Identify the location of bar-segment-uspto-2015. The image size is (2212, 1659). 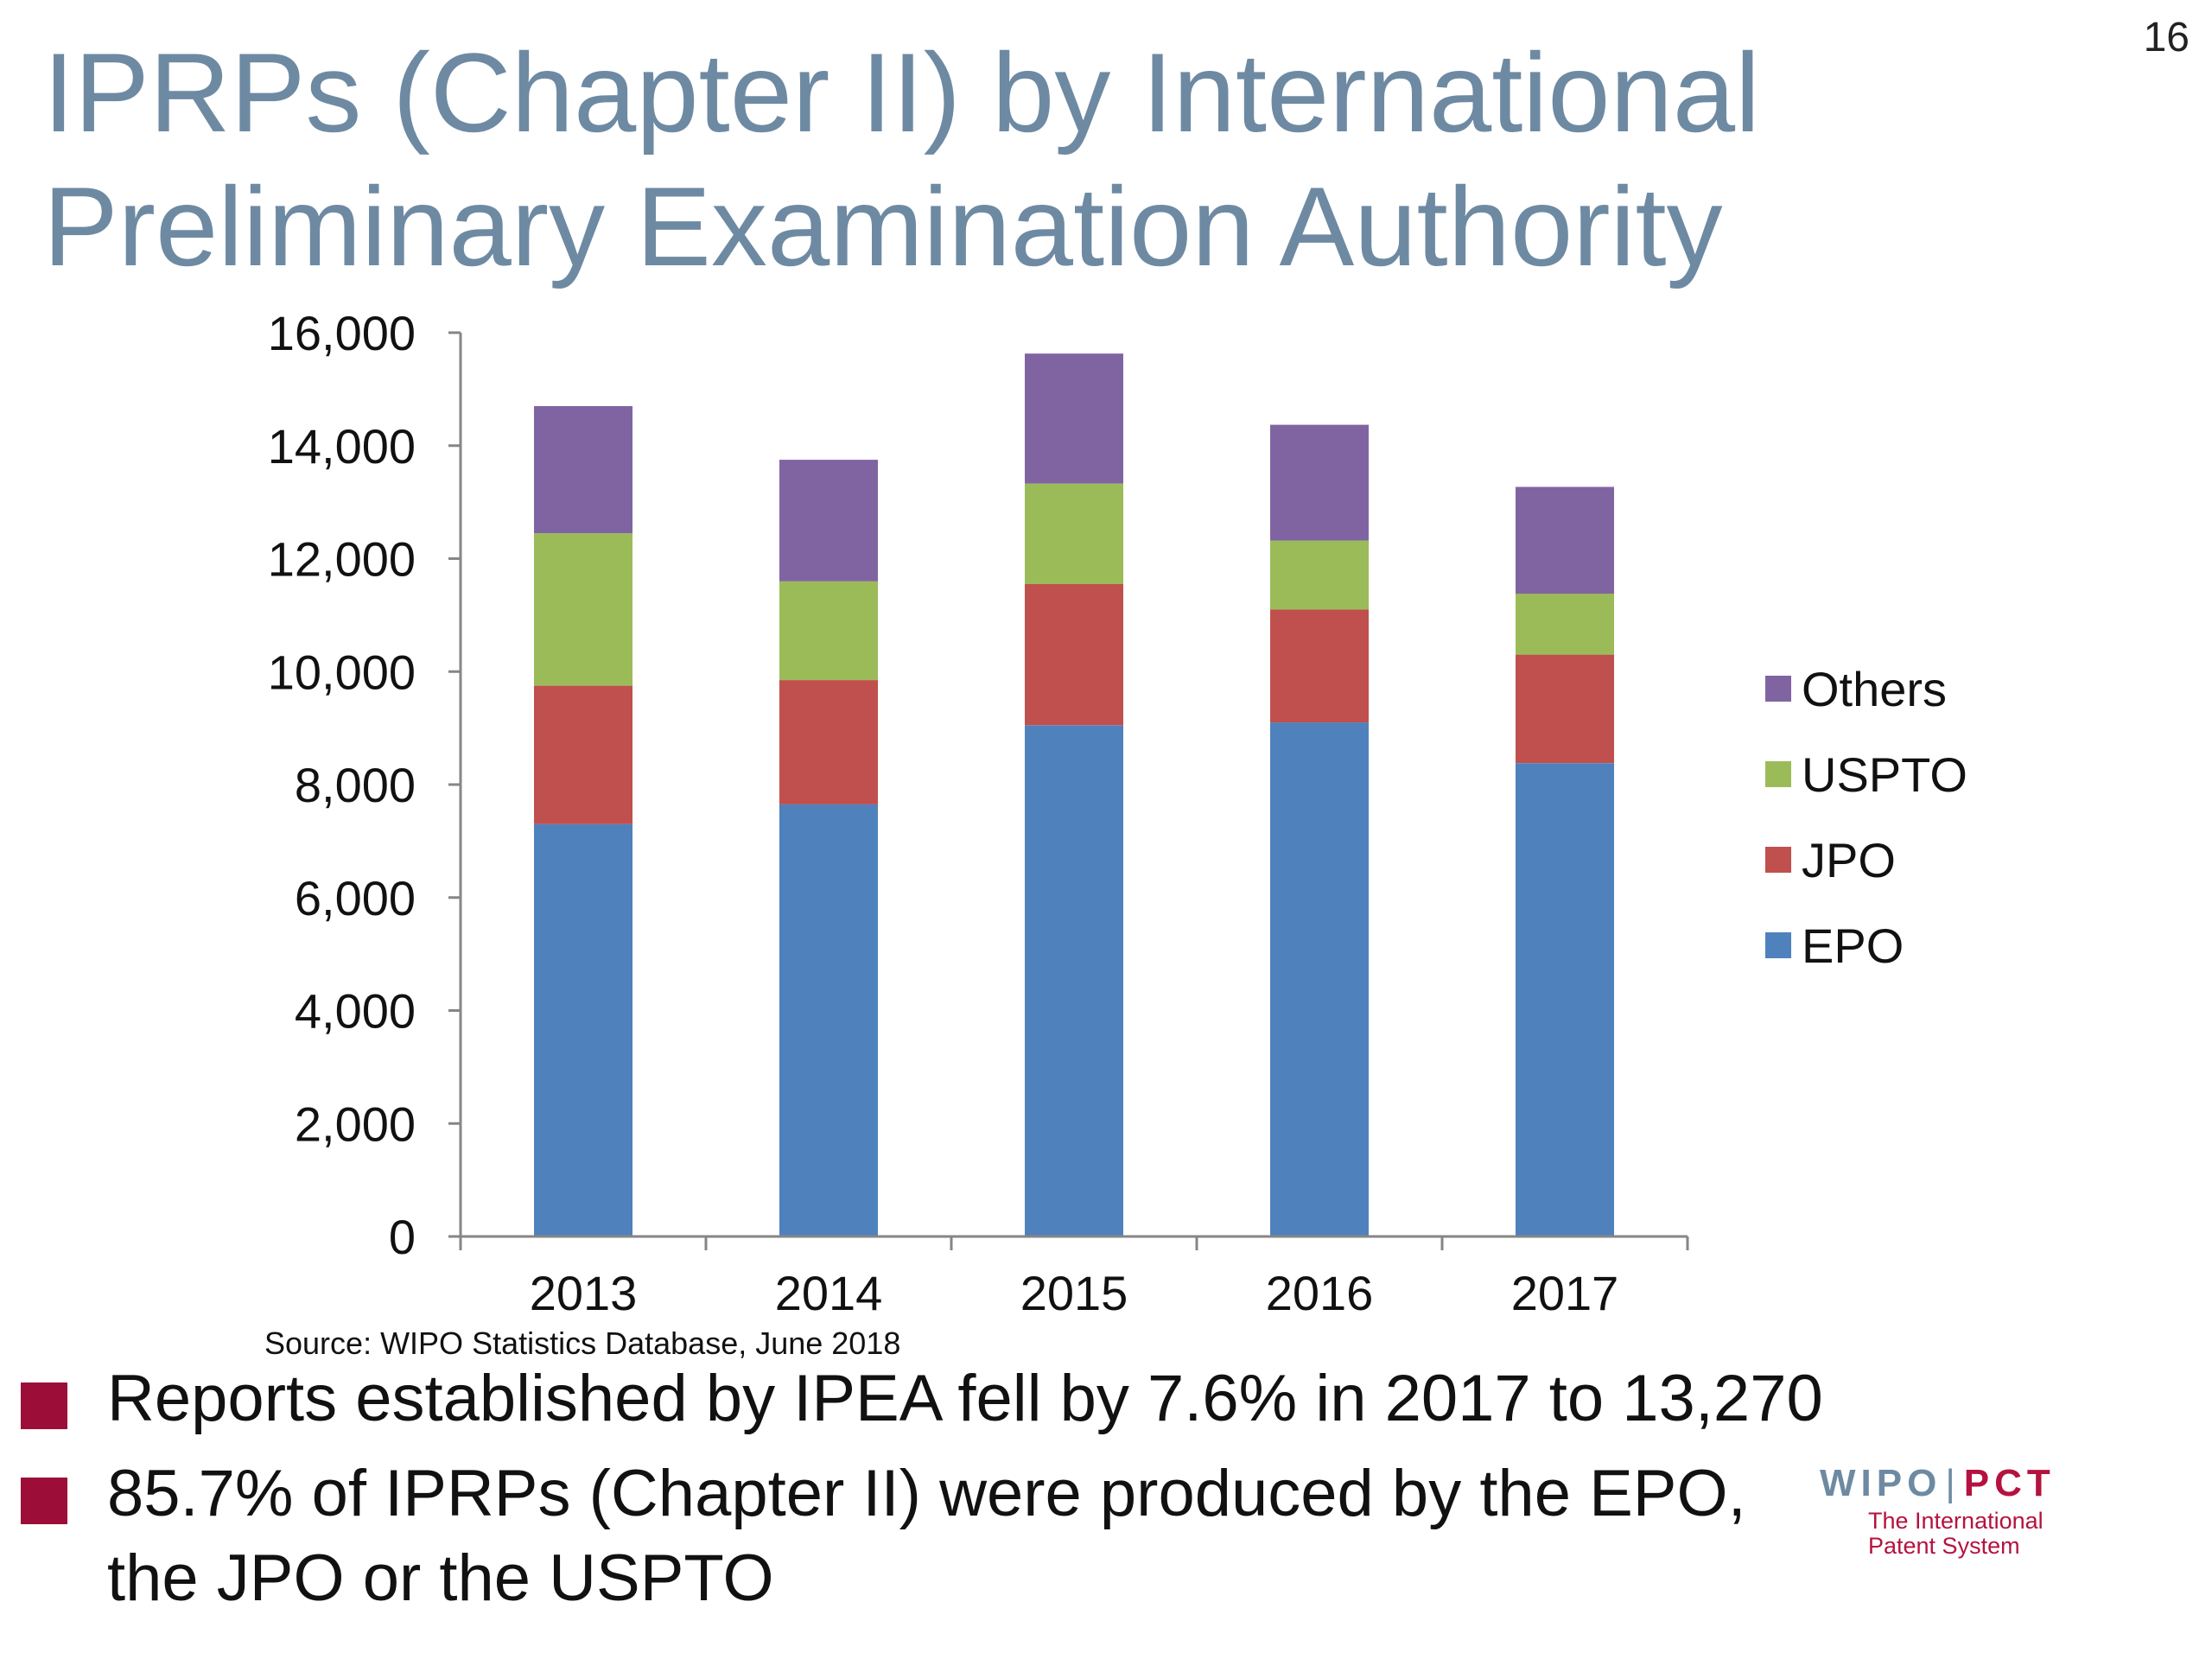
(1074, 533).